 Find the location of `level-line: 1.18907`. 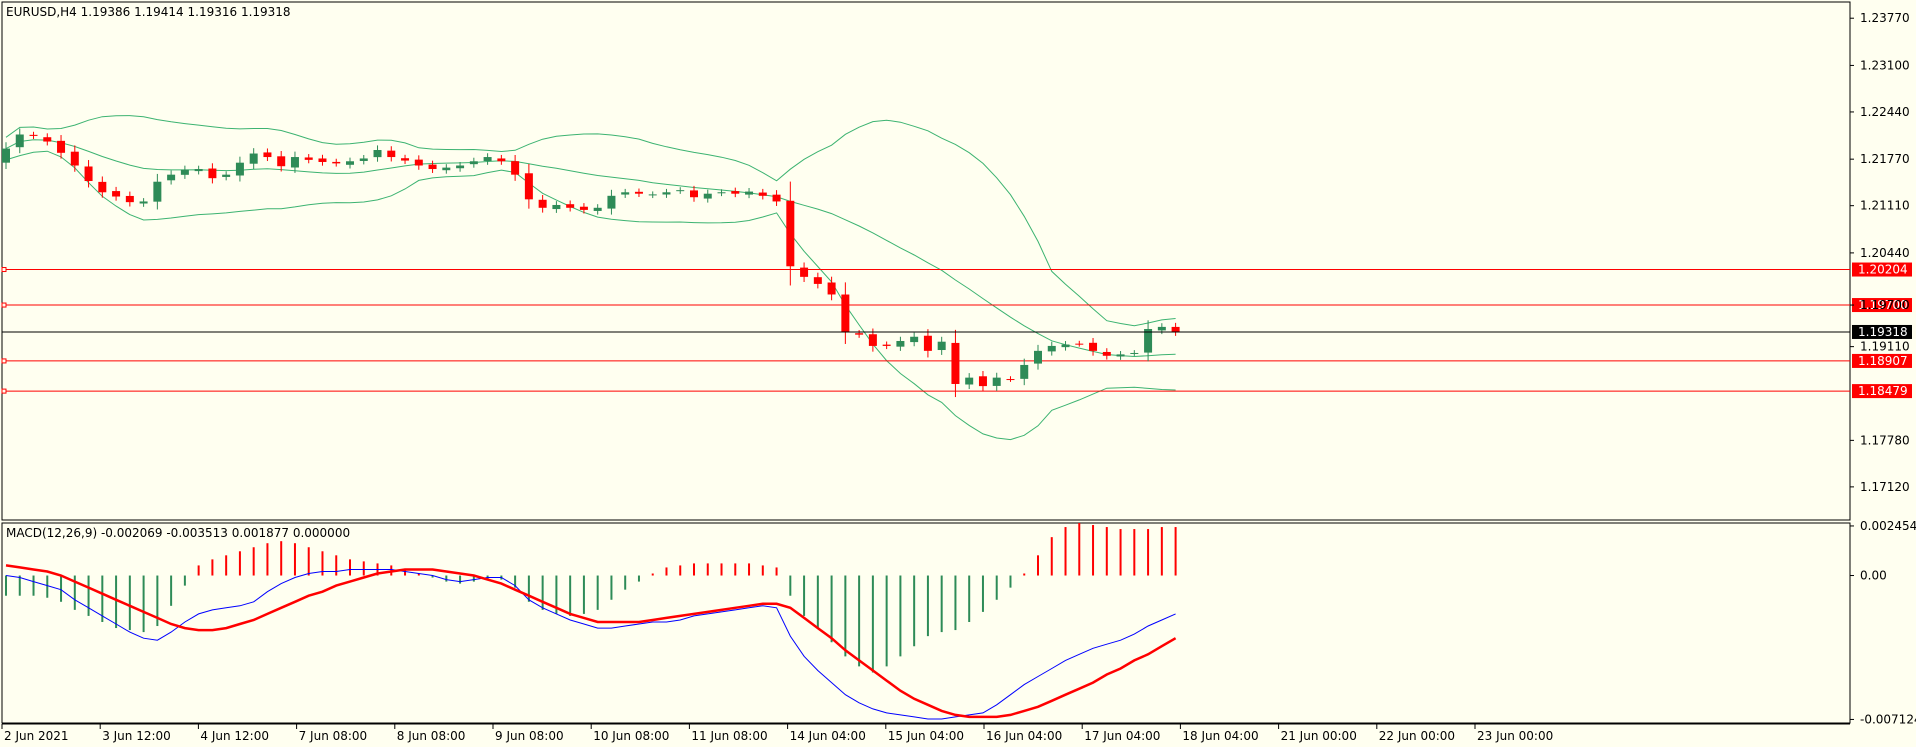

level-line: 1.18907 is located at coordinates (956, 360).